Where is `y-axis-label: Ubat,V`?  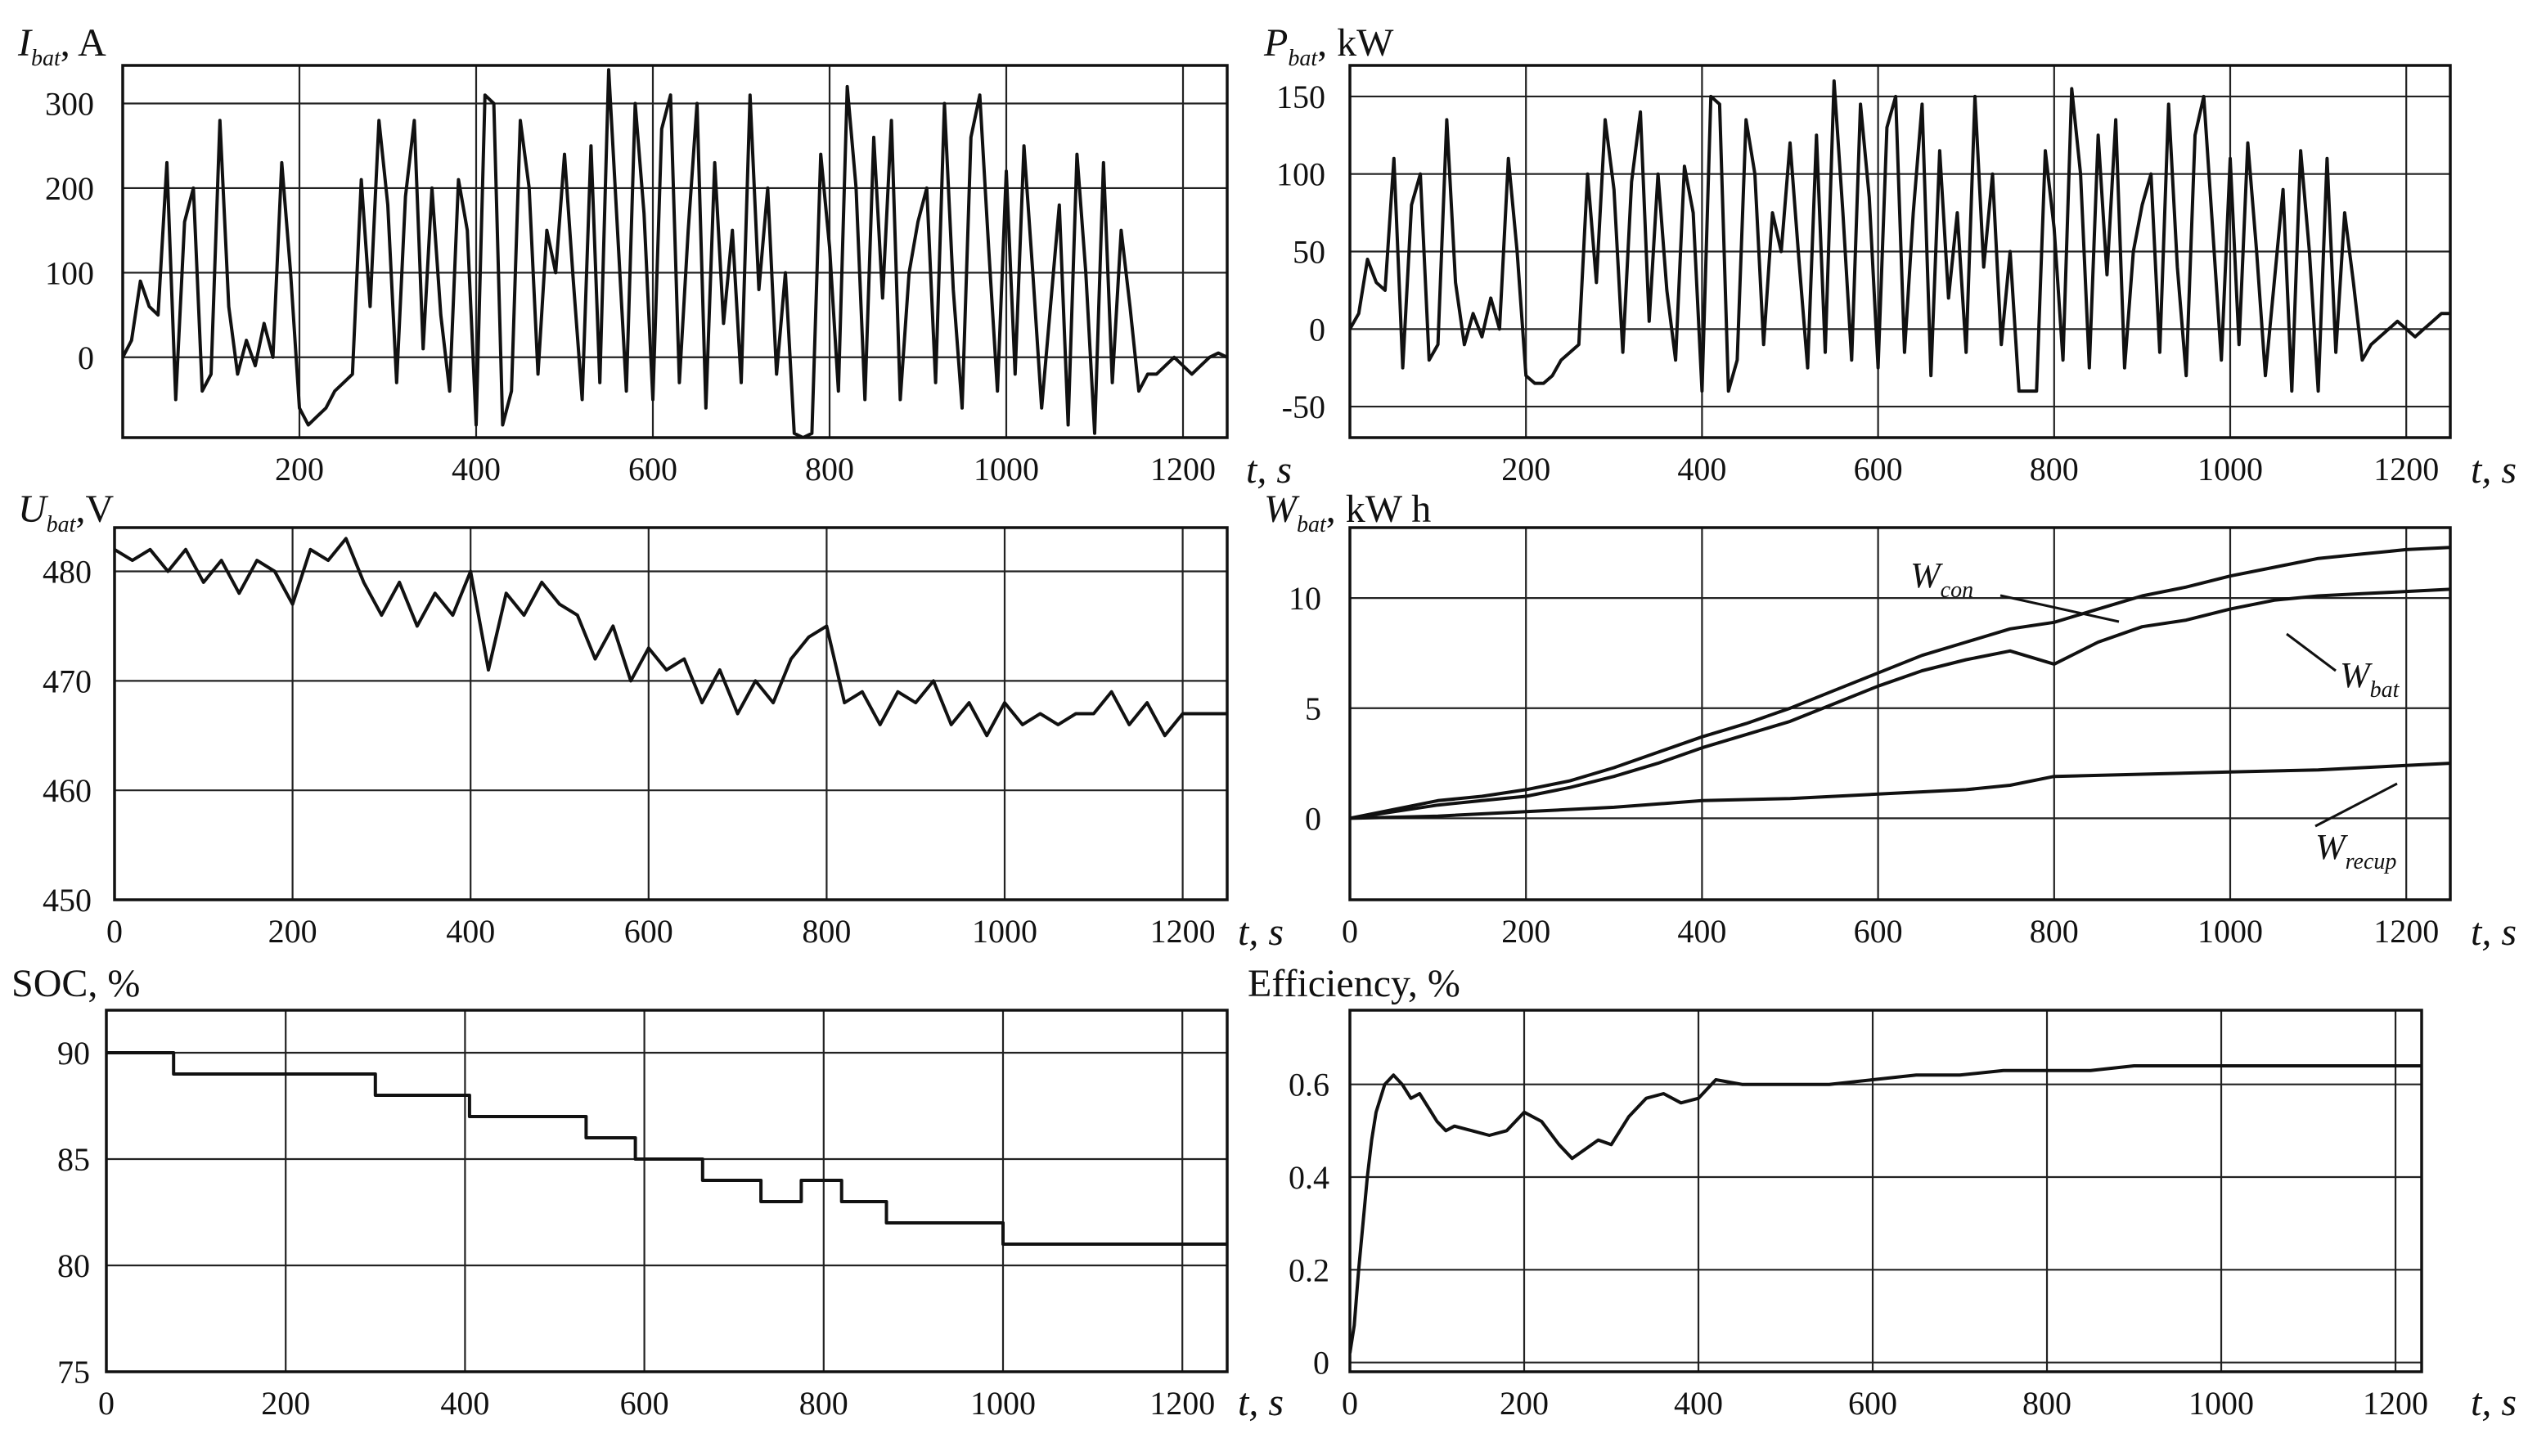 y-axis-label: Ubat,V is located at coordinates (66, 512).